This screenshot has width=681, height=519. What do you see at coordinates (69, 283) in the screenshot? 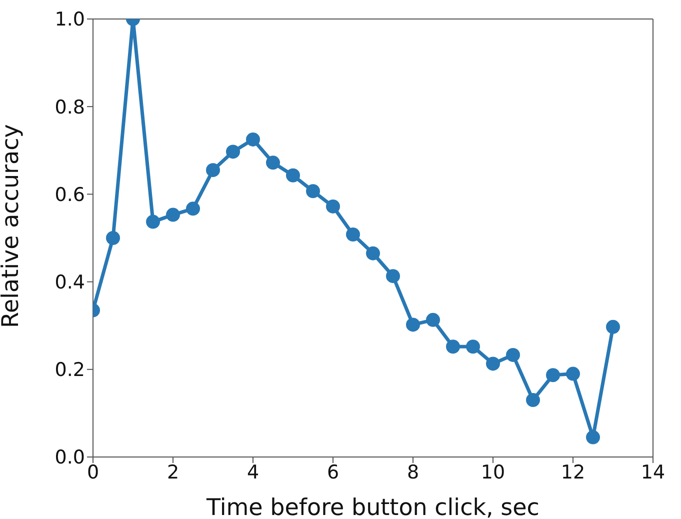
I see `y-tick-label: 0.4` at bounding box center [69, 283].